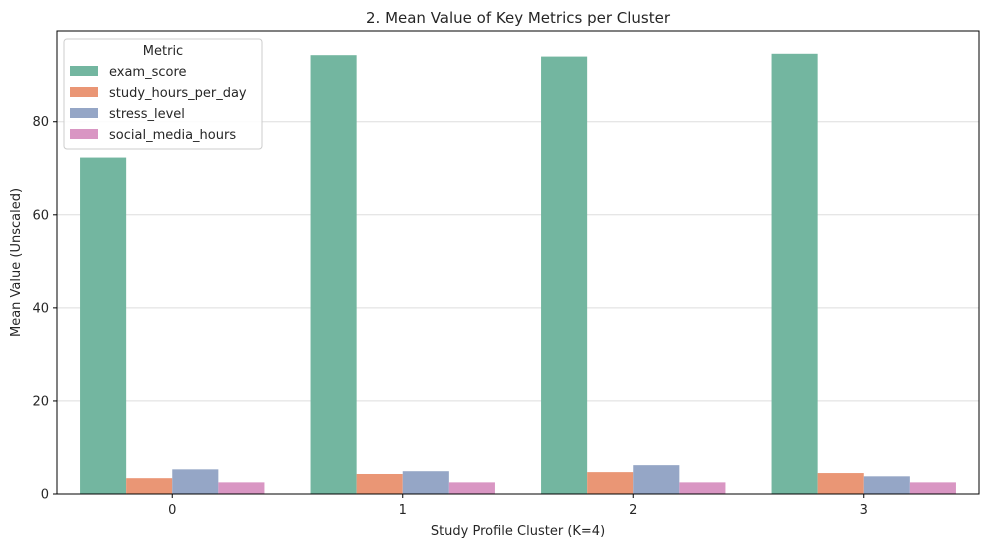 Image resolution: width=996 pixels, height=547 pixels. What do you see at coordinates (163, 51) in the screenshot?
I see `legend-title: Metric` at bounding box center [163, 51].